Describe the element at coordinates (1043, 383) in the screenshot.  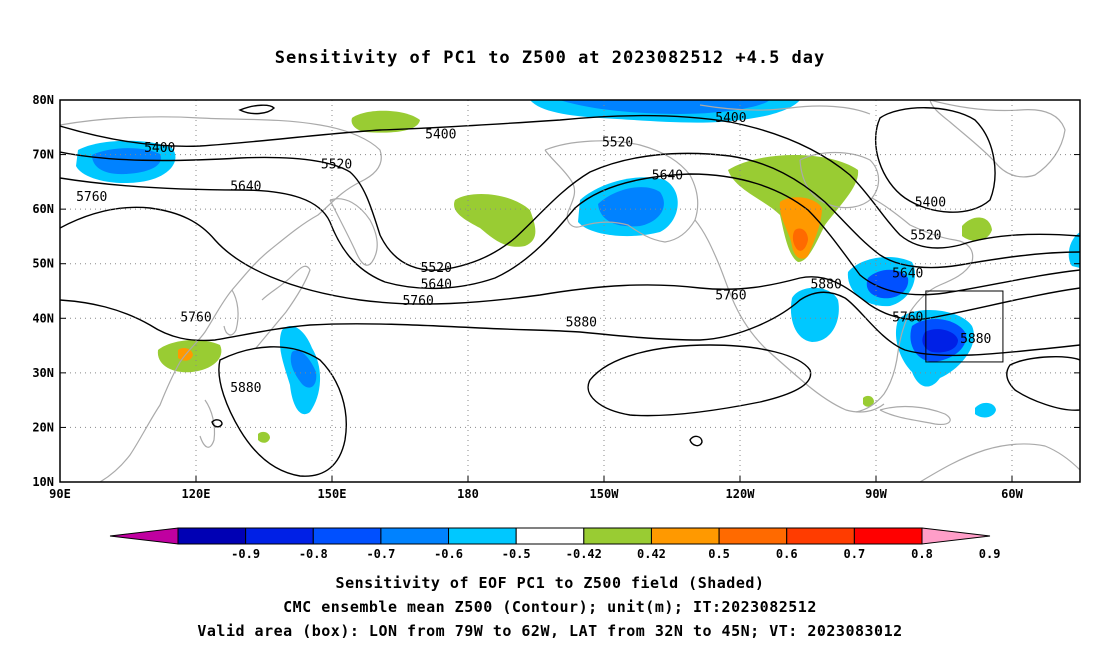
I see `contour-5880-atlantic` at that location.